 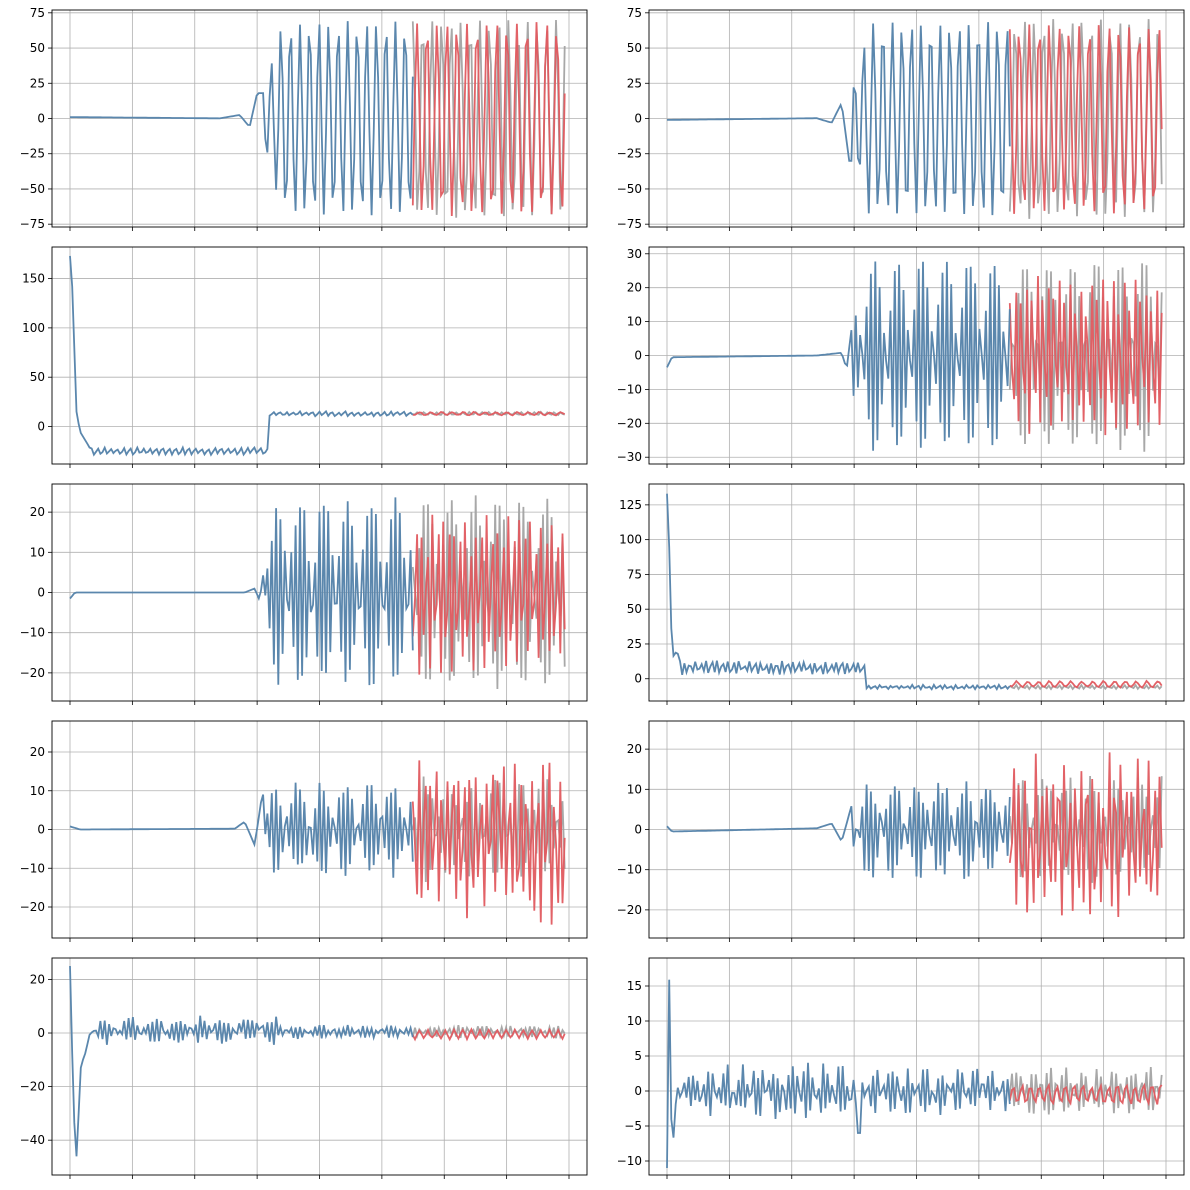 I want to click on y-tick-label: 15, so click(x=634, y=986).